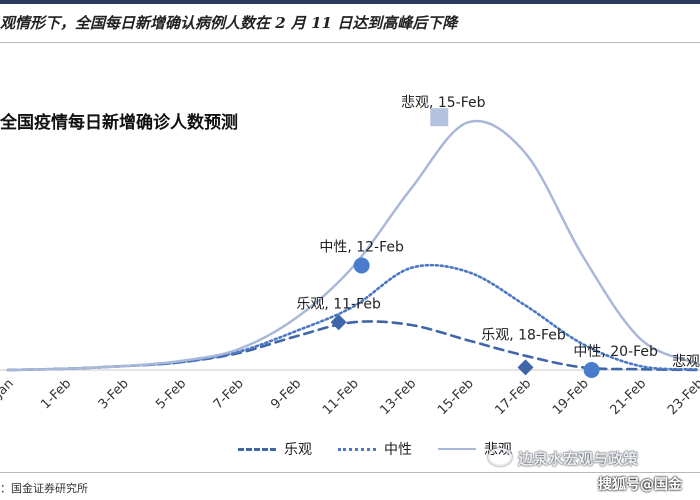  What do you see at coordinates (615, 352) in the screenshot?
I see `data-label: 中性, 20-Feb` at bounding box center [615, 352].